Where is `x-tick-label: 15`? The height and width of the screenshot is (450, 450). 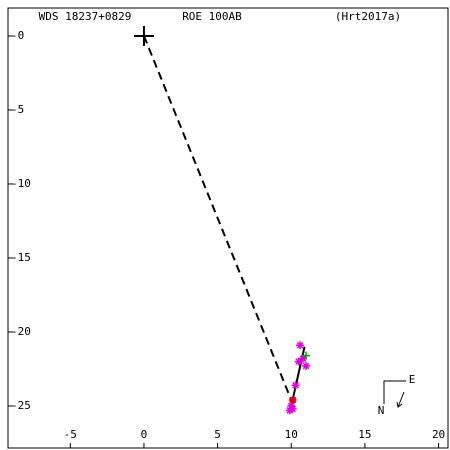 x-tick-label: 15 is located at coordinates (364, 434).